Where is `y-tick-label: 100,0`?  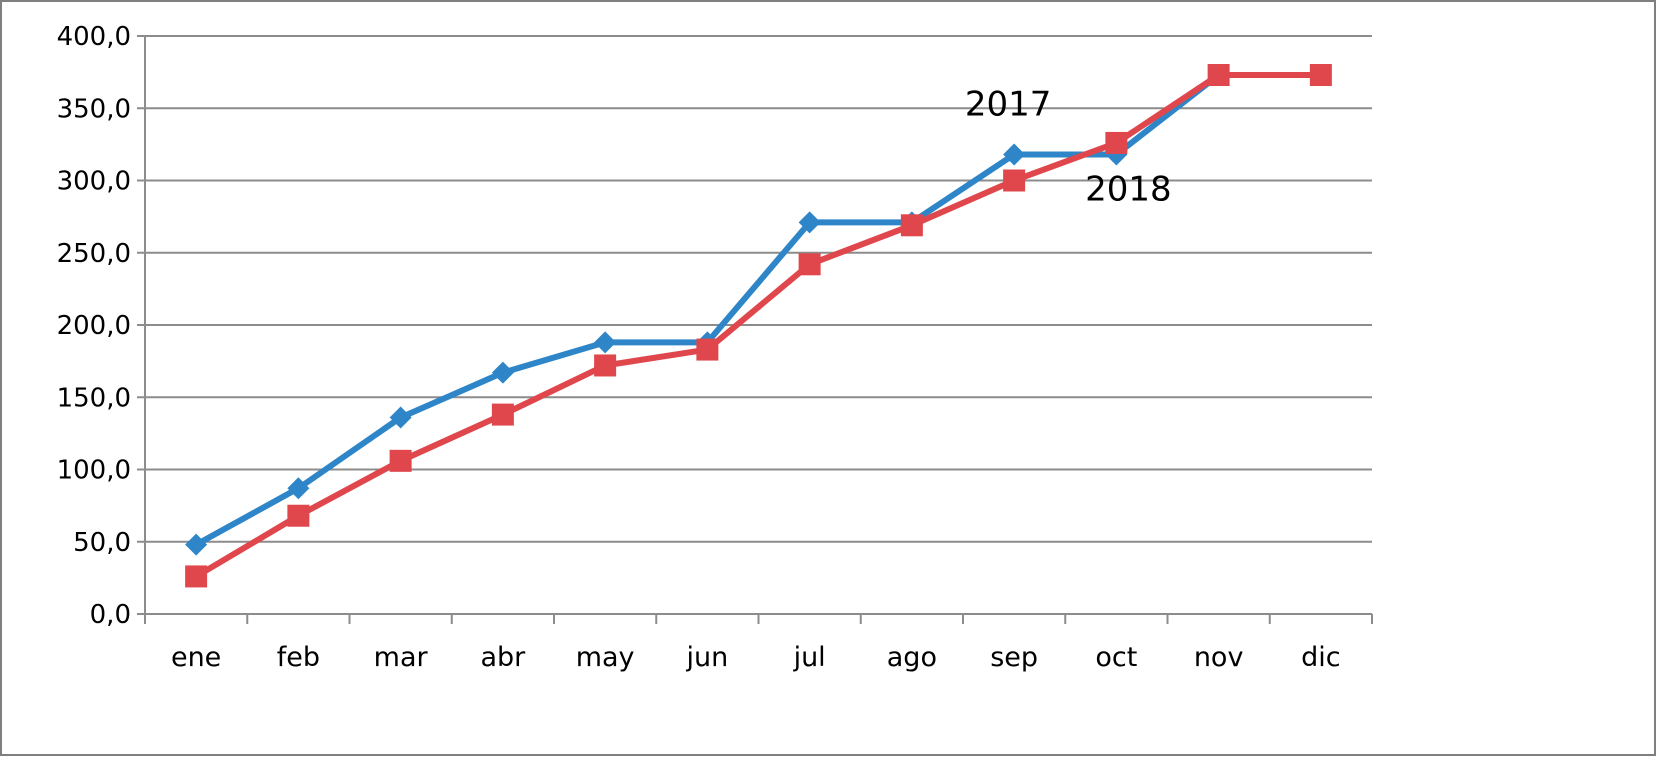 y-tick-label: 100,0 is located at coordinates (94, 471).